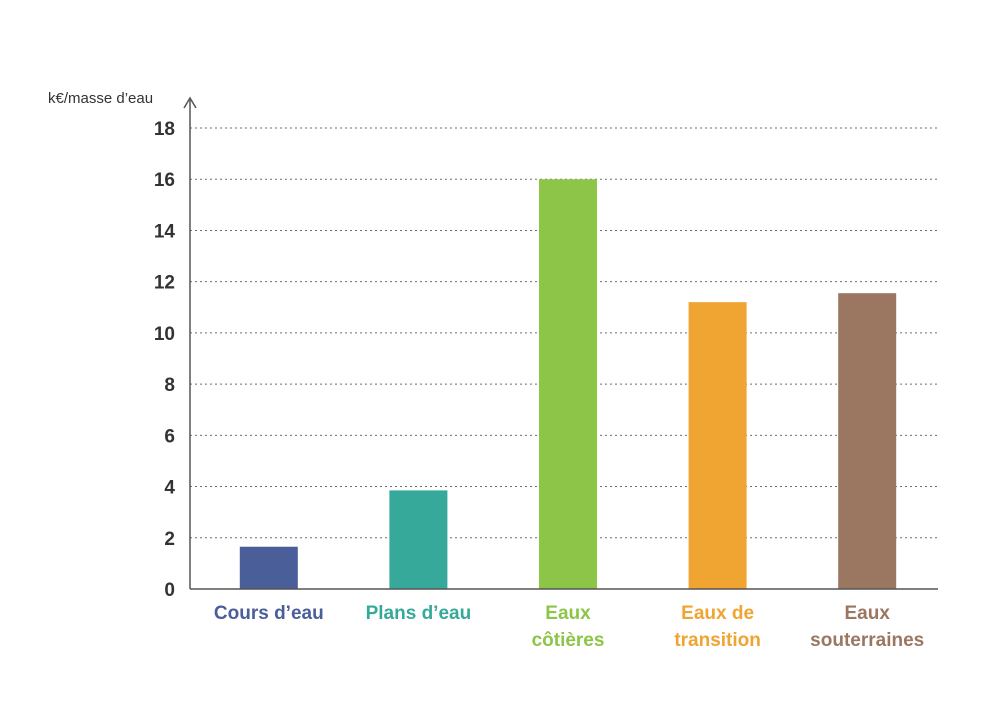 The image size is (1000, 724). Describe the element at coordinates (100, 98) in the screenshot. I see `y-axis-label: k€/masse d’eau` at that location.